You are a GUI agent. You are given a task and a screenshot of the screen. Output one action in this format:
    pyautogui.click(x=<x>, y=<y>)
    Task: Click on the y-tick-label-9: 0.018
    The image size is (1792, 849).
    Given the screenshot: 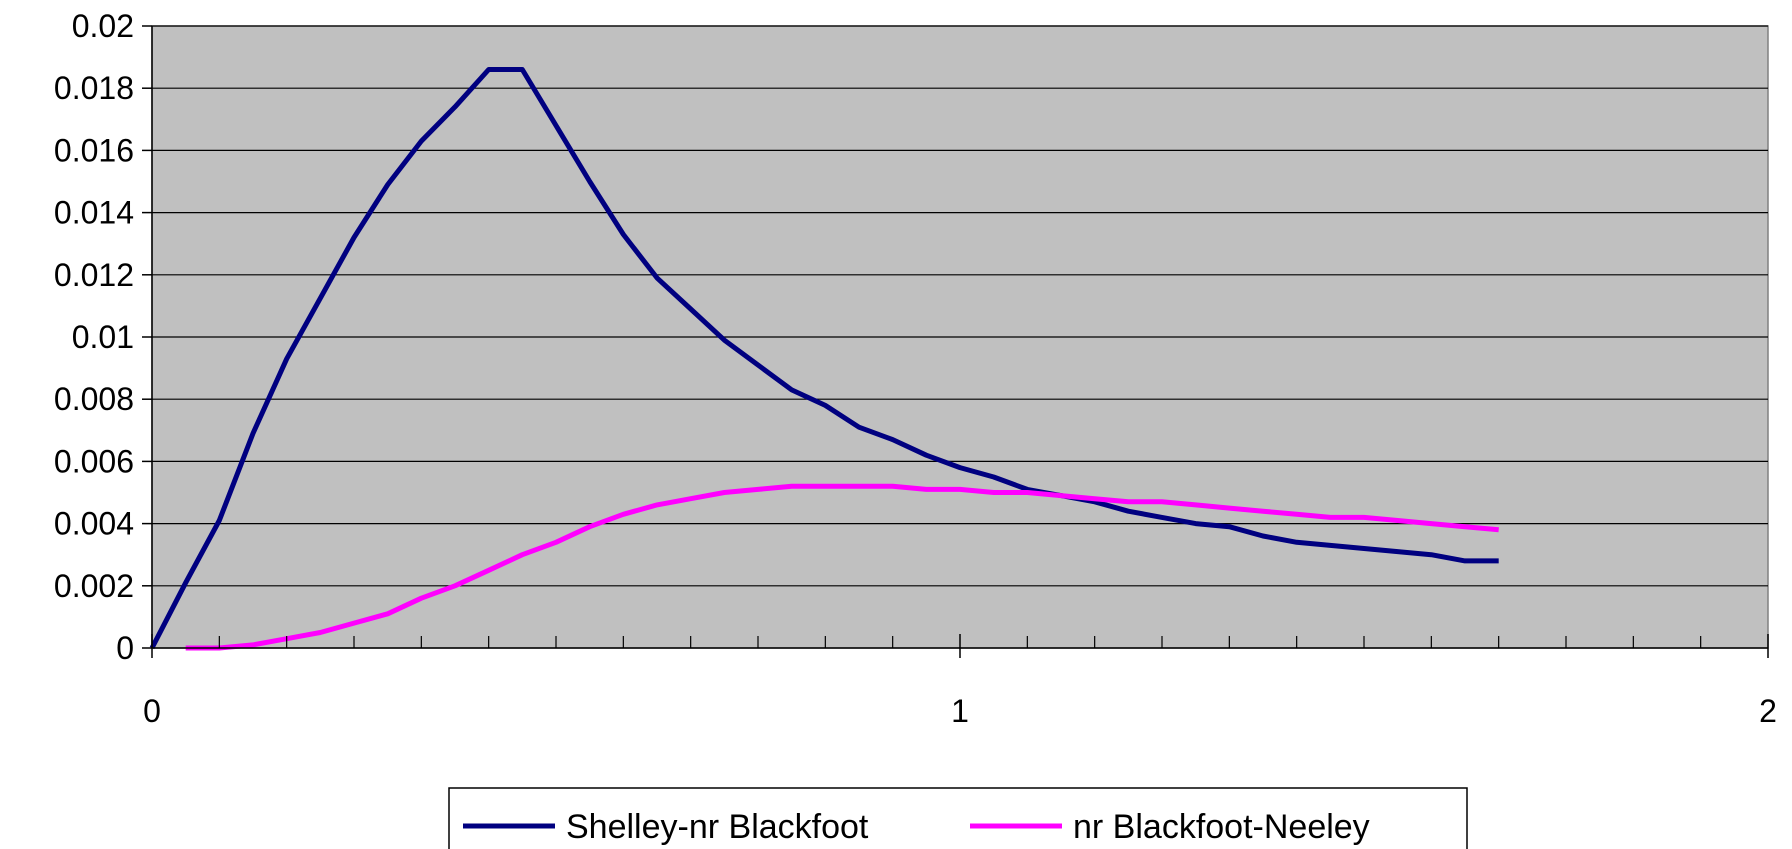 What is the action you would take?
    pyautogui.click(x=94, y=88)
    